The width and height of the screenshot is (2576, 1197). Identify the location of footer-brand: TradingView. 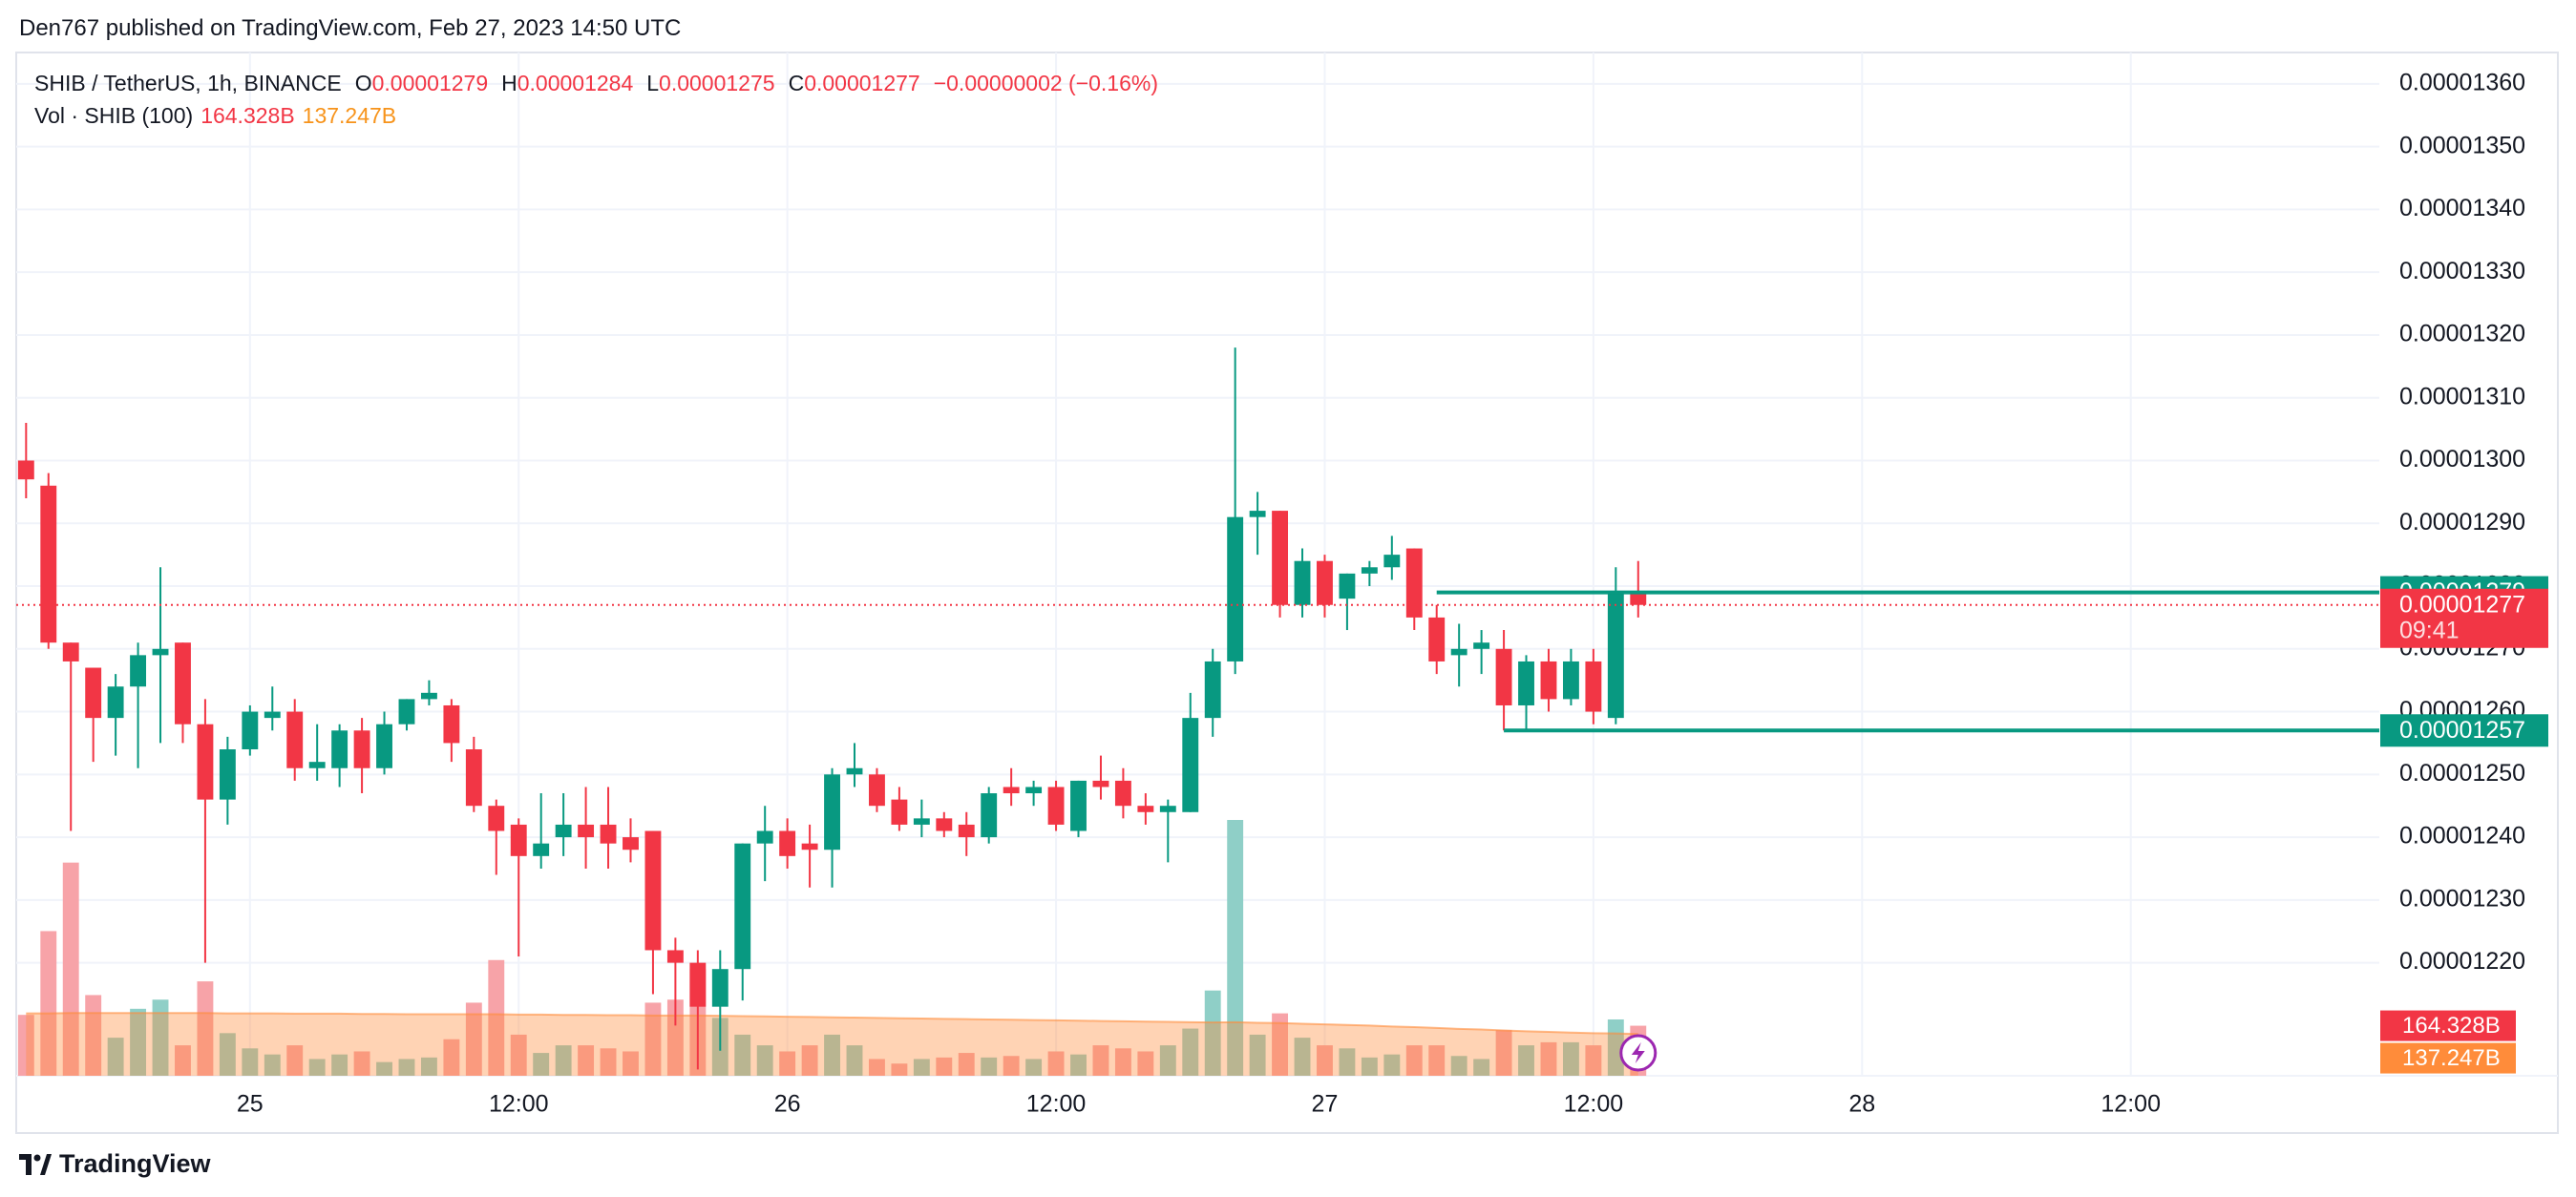
(135, 1163).